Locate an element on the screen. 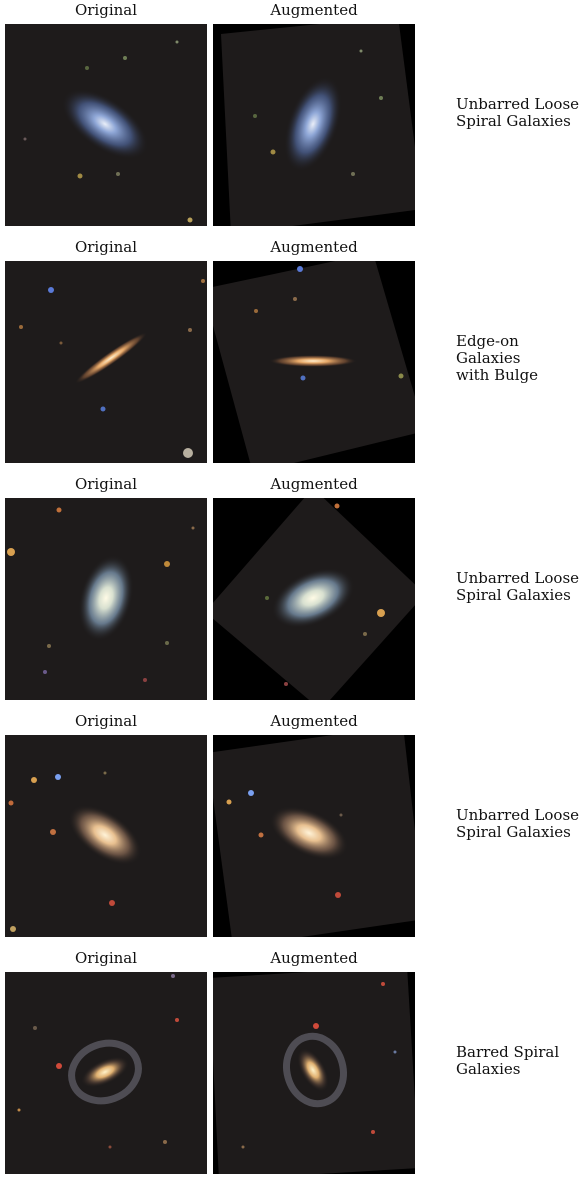  galaxy-class-label: Barred Spiral Galaxies is located at coordinates (508, 1060).